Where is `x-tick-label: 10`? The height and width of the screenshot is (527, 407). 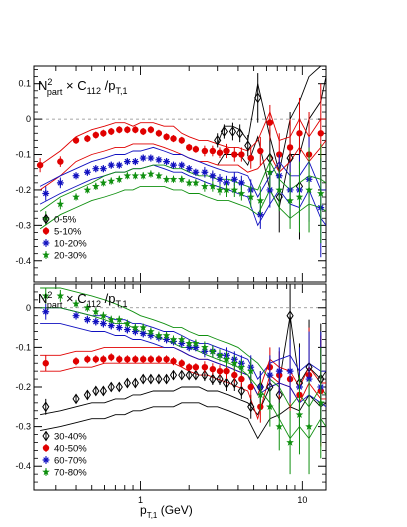 x-tick-label: 10 is located at coordinates (302, 500).